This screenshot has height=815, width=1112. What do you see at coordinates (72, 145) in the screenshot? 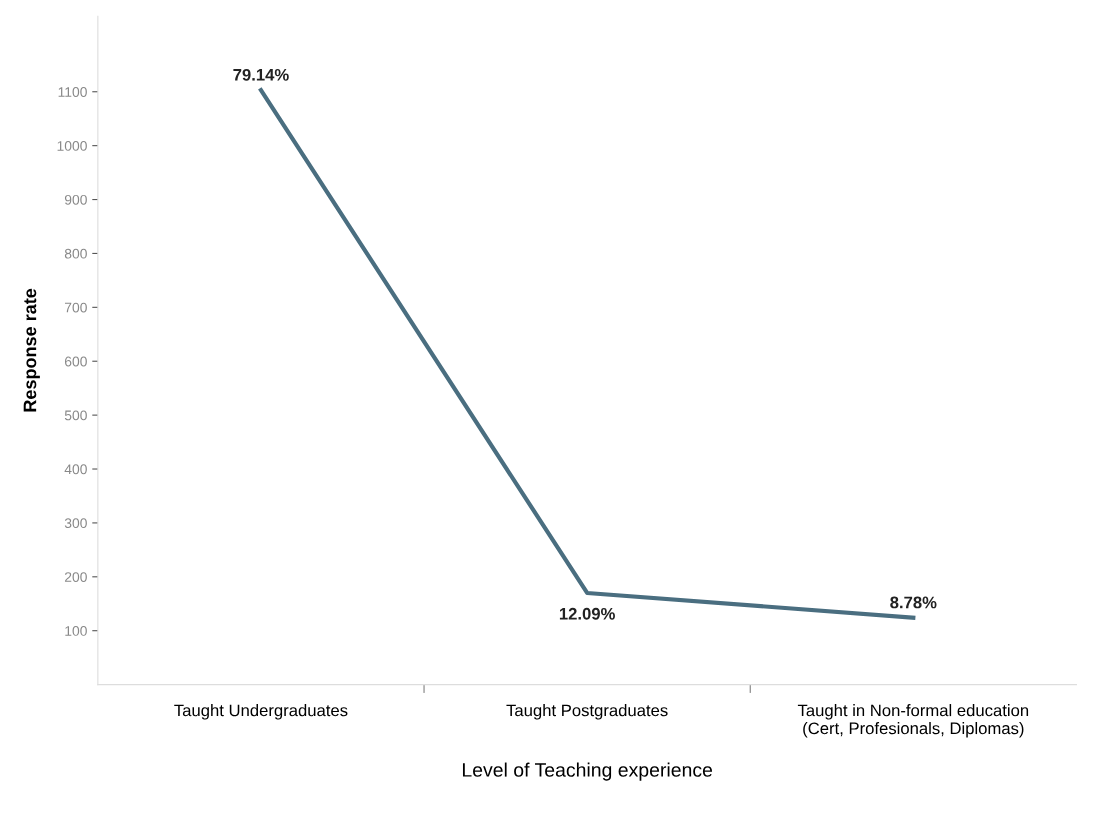
I see `y-tick-label: 1000` at bounding box center [72, 145].